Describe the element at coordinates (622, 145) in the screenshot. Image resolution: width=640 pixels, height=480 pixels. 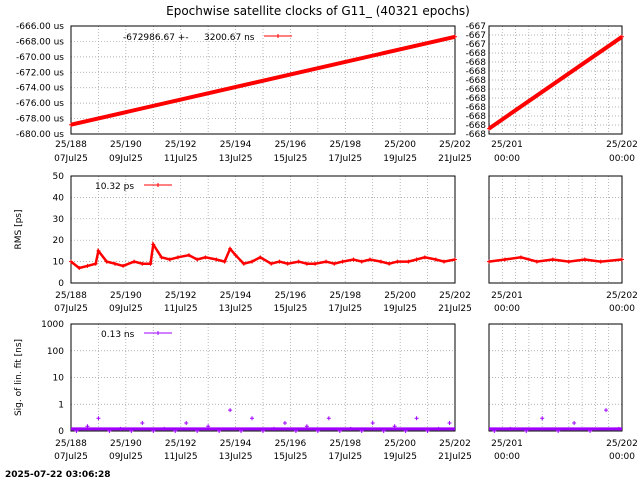
I see `clock-zoom-xtick-day: 25/202` at that location.